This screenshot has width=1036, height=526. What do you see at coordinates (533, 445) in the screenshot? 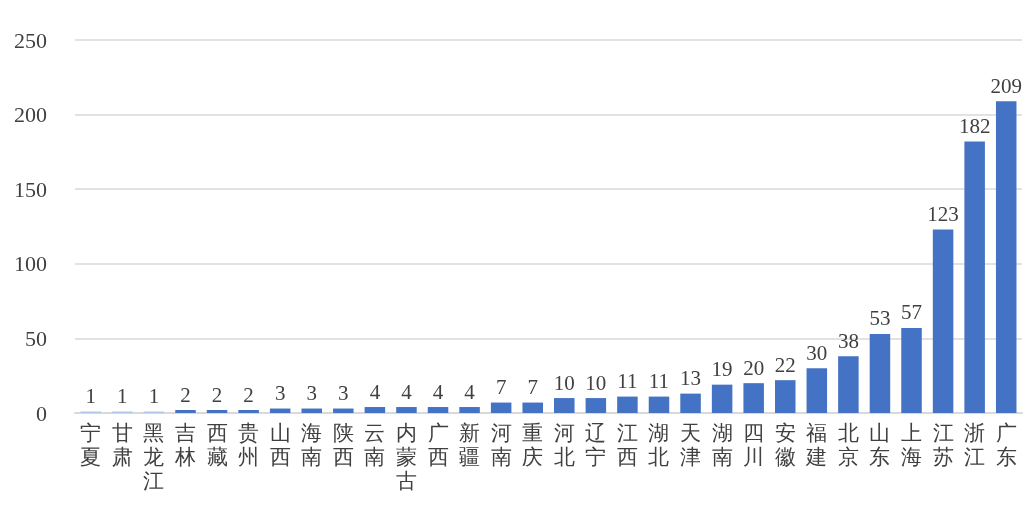
I see `x-tick-label: 重庆` at bounding box center [533, 445].